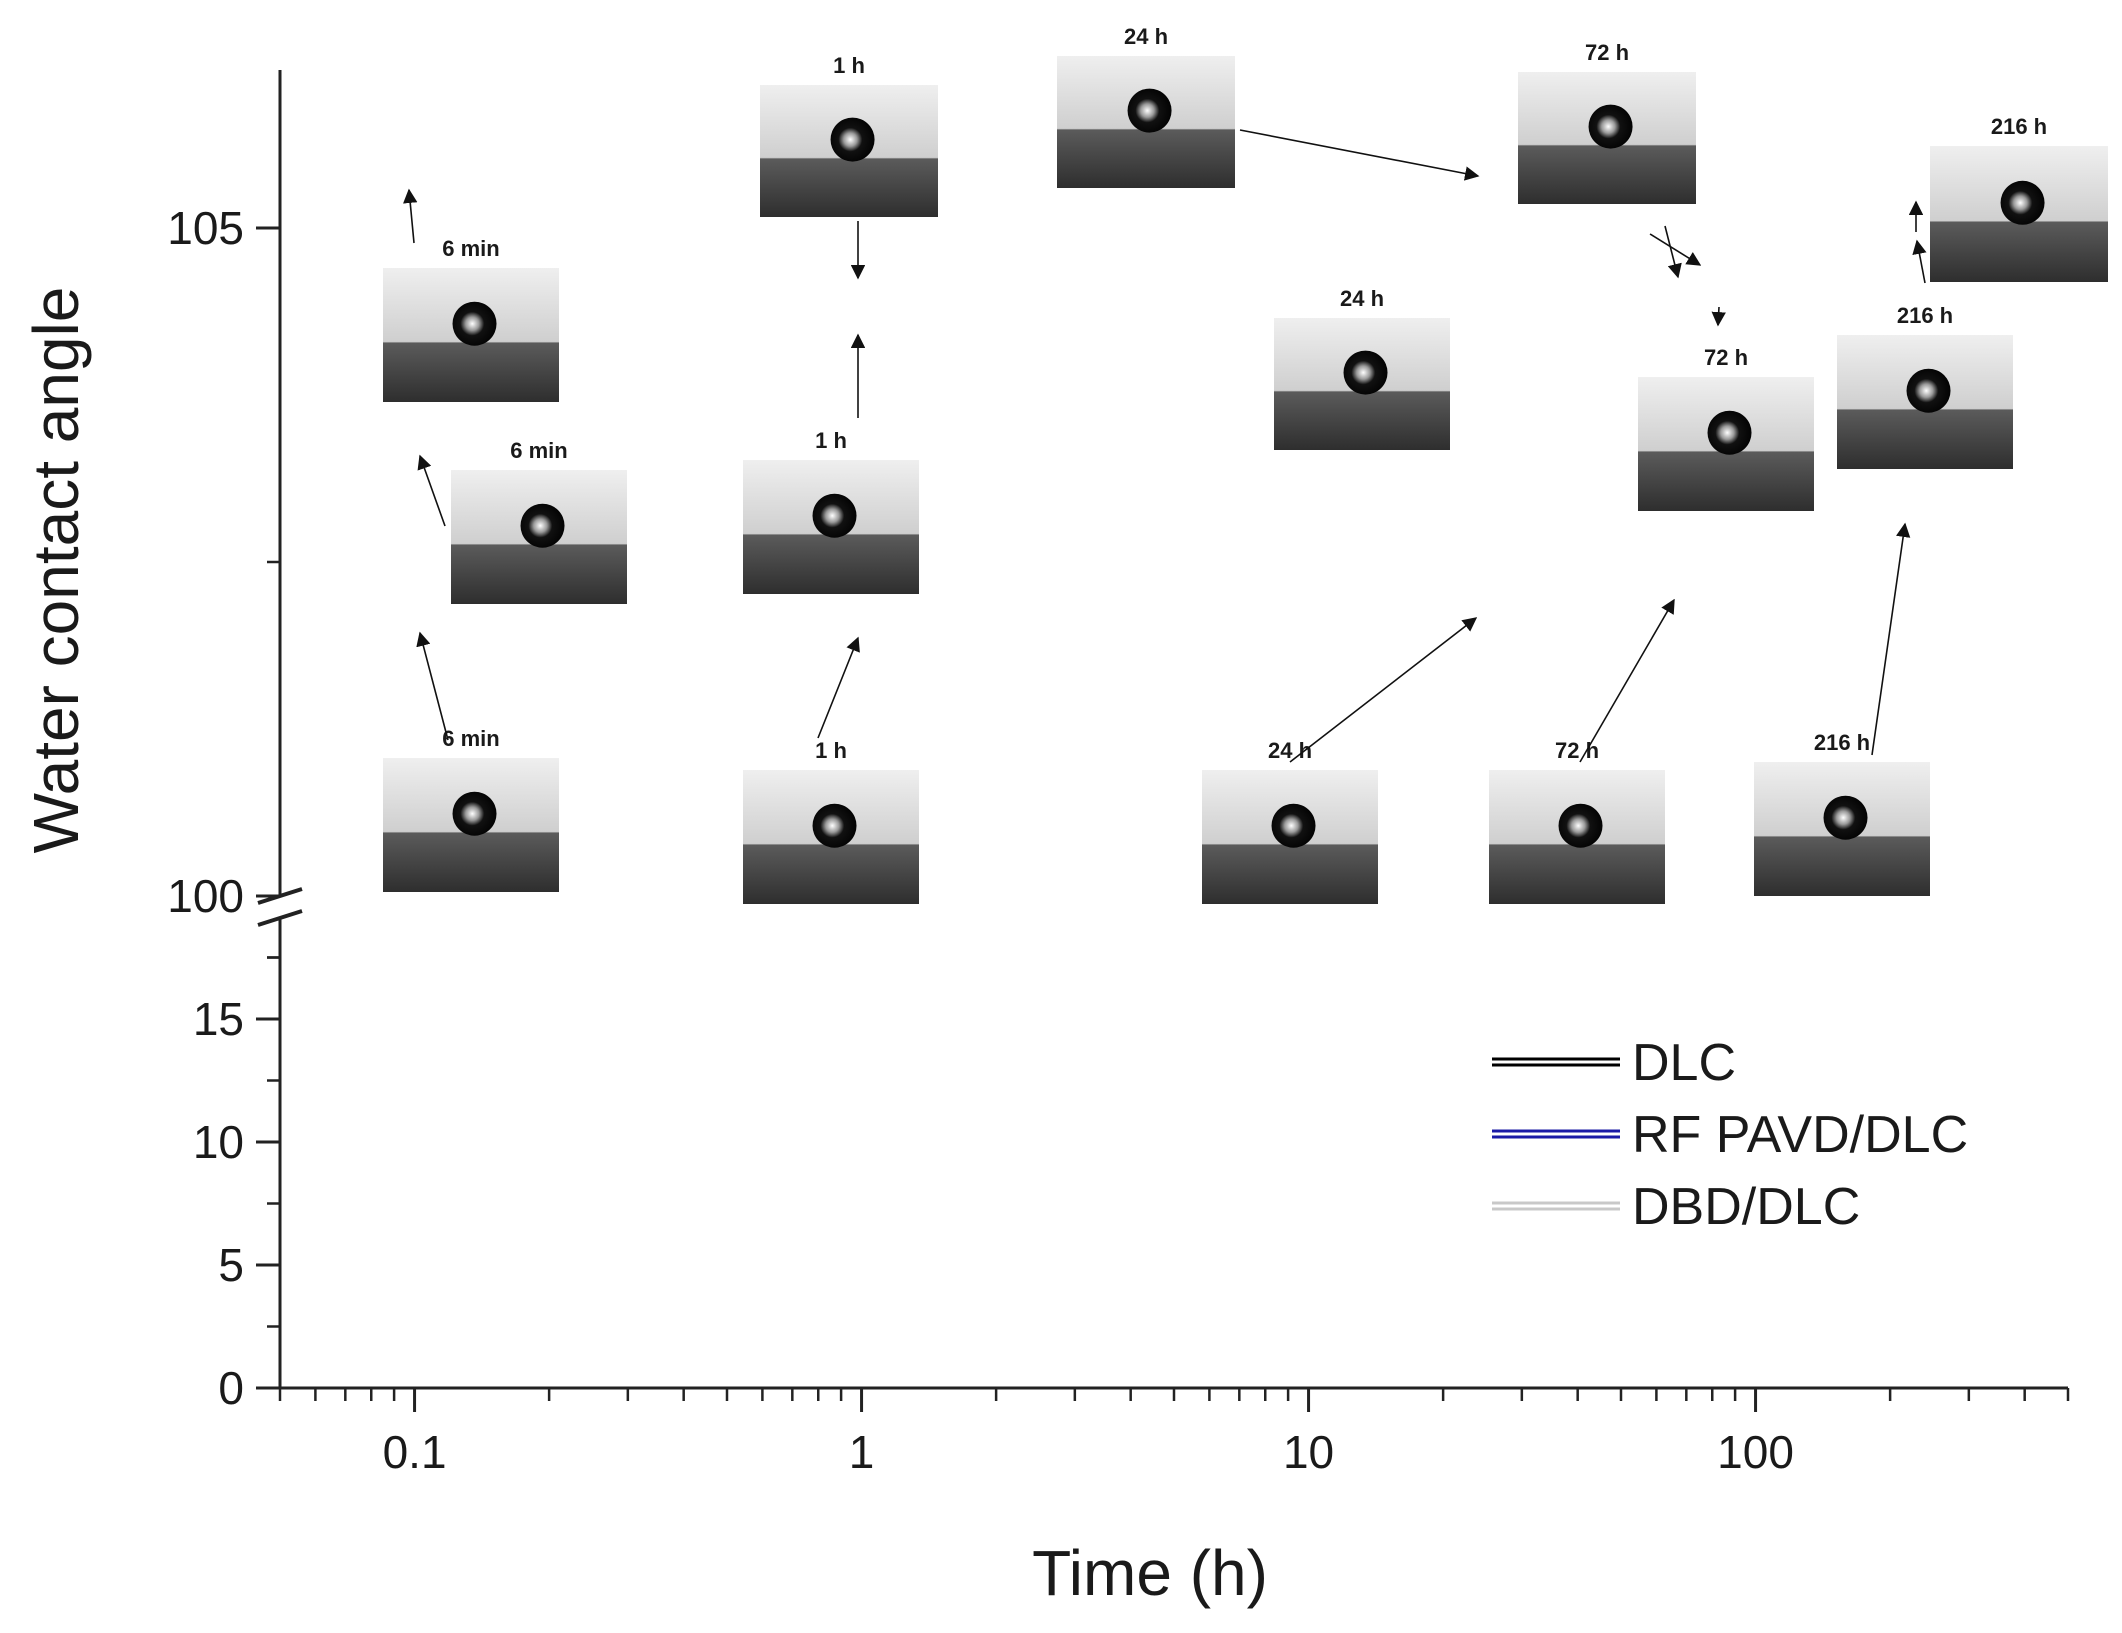  Describe the element at coordinates (1746, 1207) in the screenshot. I see `legend-label: DBD/DLC` at that location.